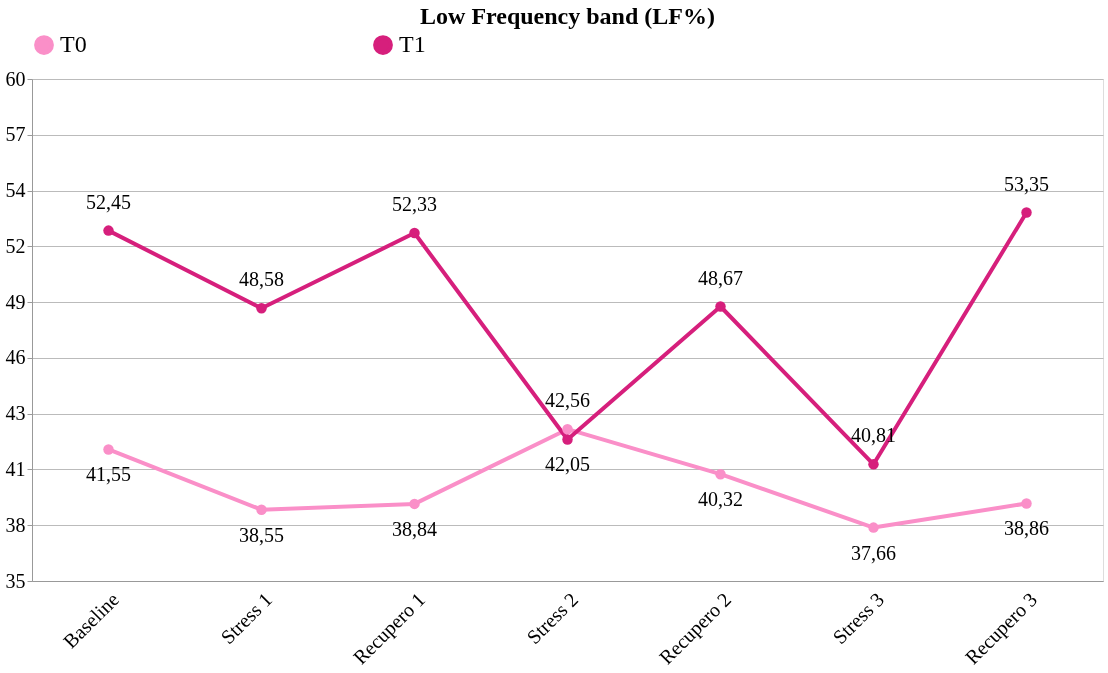 The image size is (1108, 673). I want to click on y-tick-label: 35, so click(15, 580).